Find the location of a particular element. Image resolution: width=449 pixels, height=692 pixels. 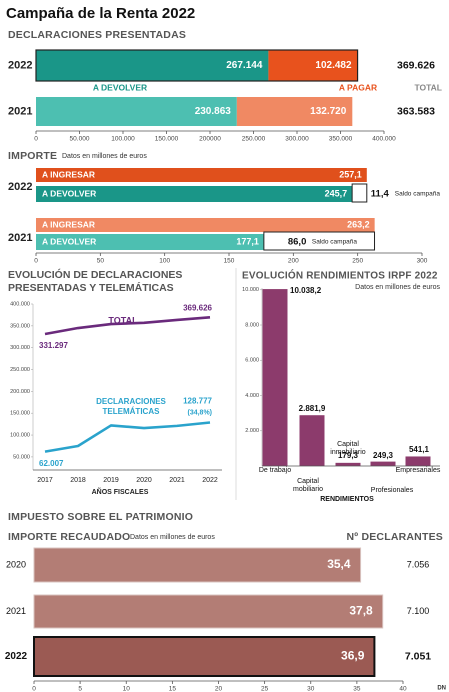

x-tick-label: 20 is located at coordinates (219, 689).